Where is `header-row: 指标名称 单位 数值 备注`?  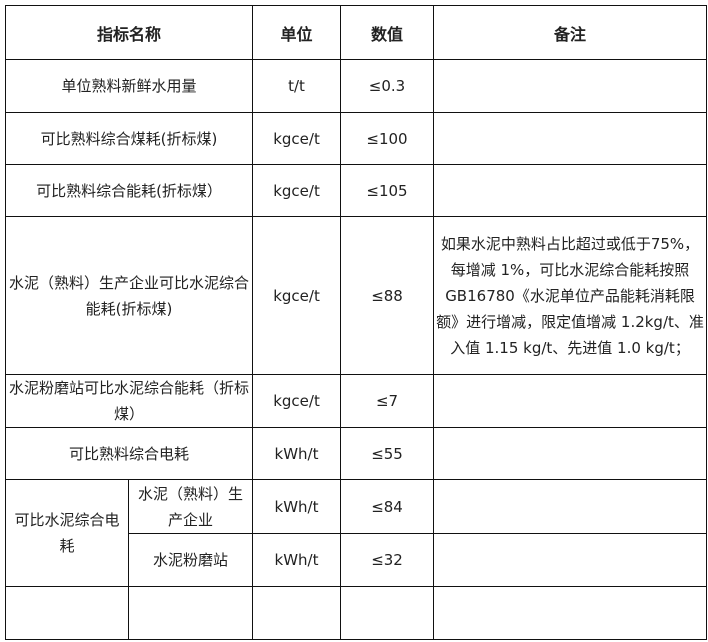 header-row: 指标名称 单位 数值 备注 is located at coordinates (356, 32).